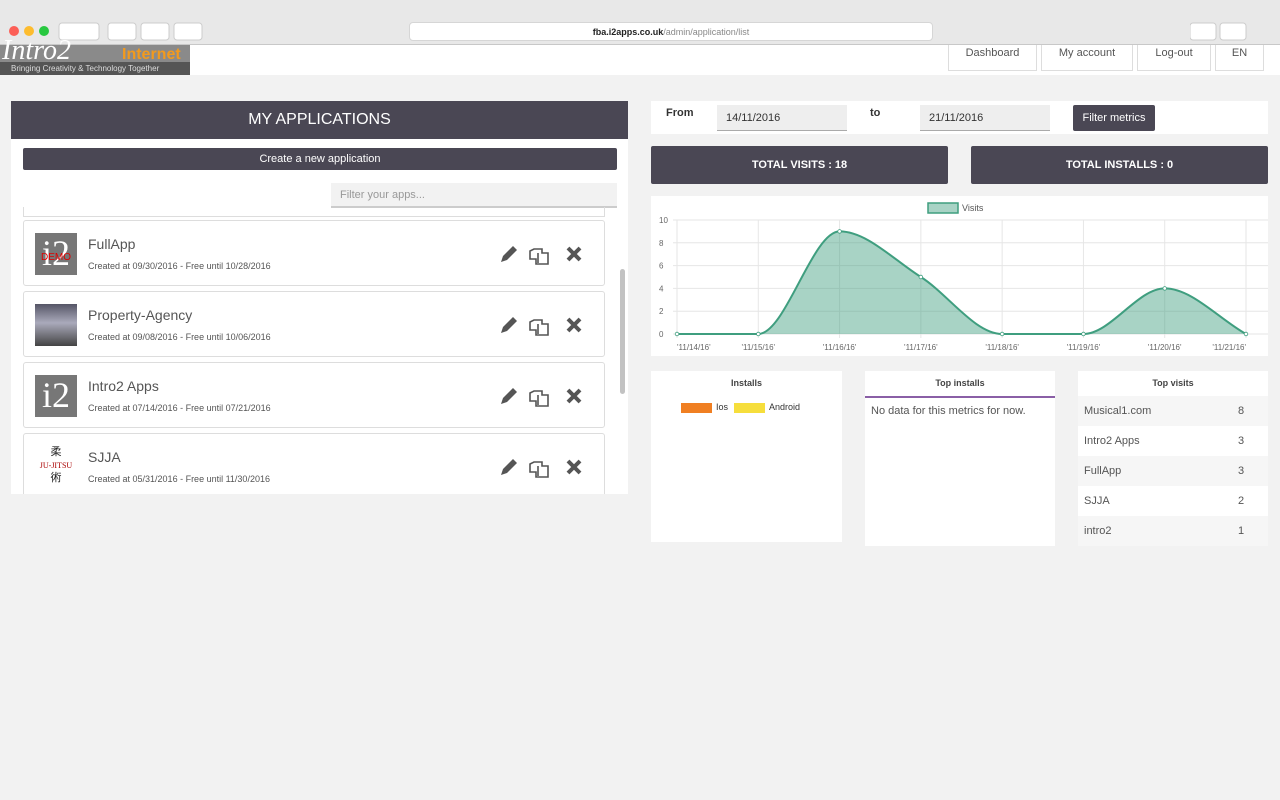 Image resolution: width=1280 pixels, height=800 pixels. I want to click on y-tick-label: 0, so click(661, 334).